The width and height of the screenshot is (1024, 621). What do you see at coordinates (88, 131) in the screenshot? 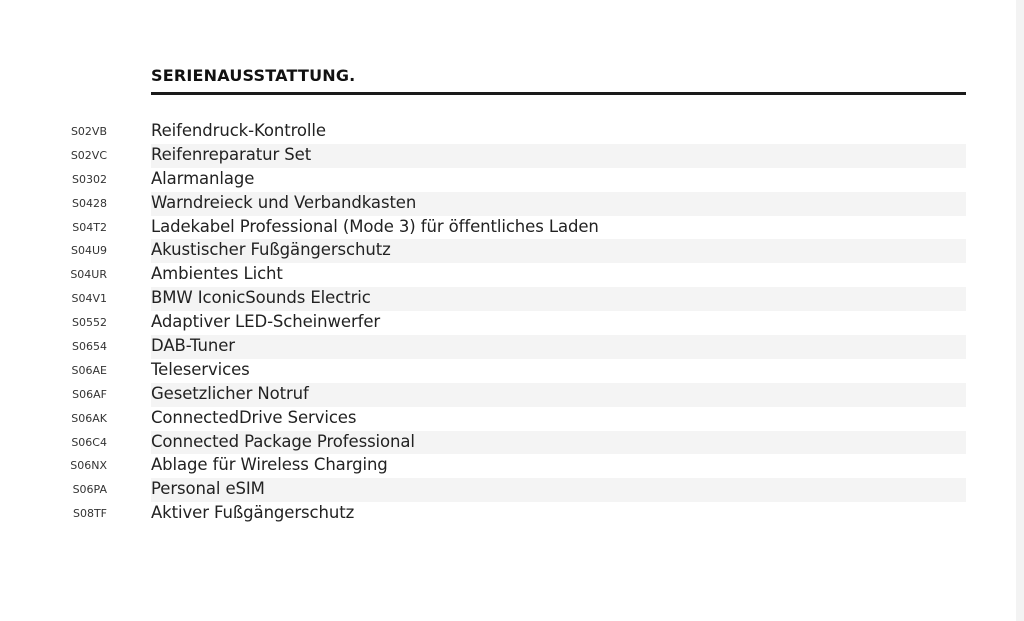
I see `option-code: S02VB` at bounding box center [88, 131].